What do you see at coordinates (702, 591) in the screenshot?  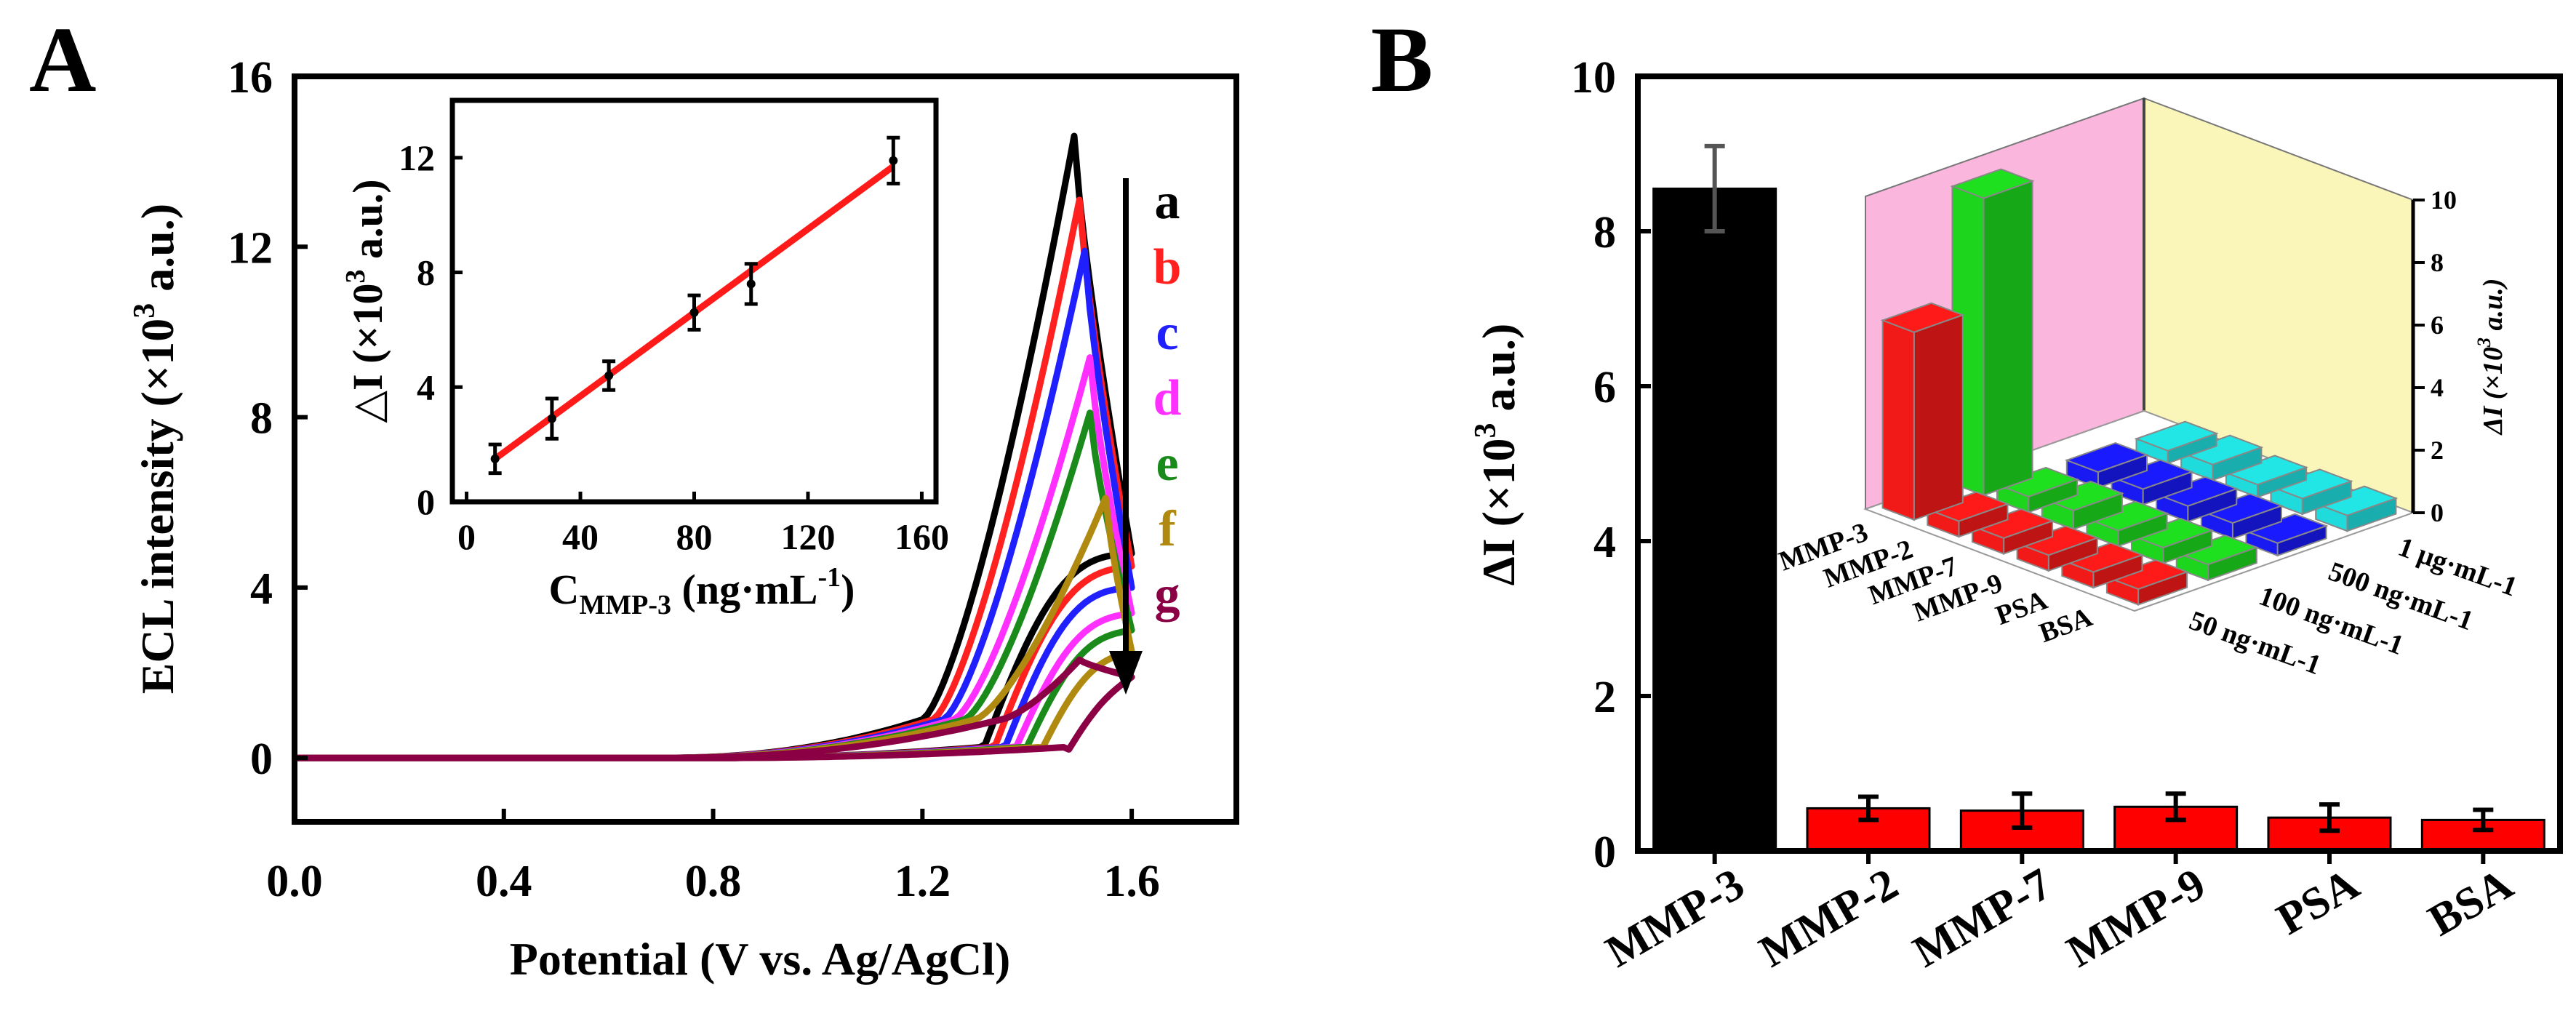 I see `panel-a-inset-x-axis-title: CMMP-3 (ng·mL-1)` at bounding box center [702, 591].